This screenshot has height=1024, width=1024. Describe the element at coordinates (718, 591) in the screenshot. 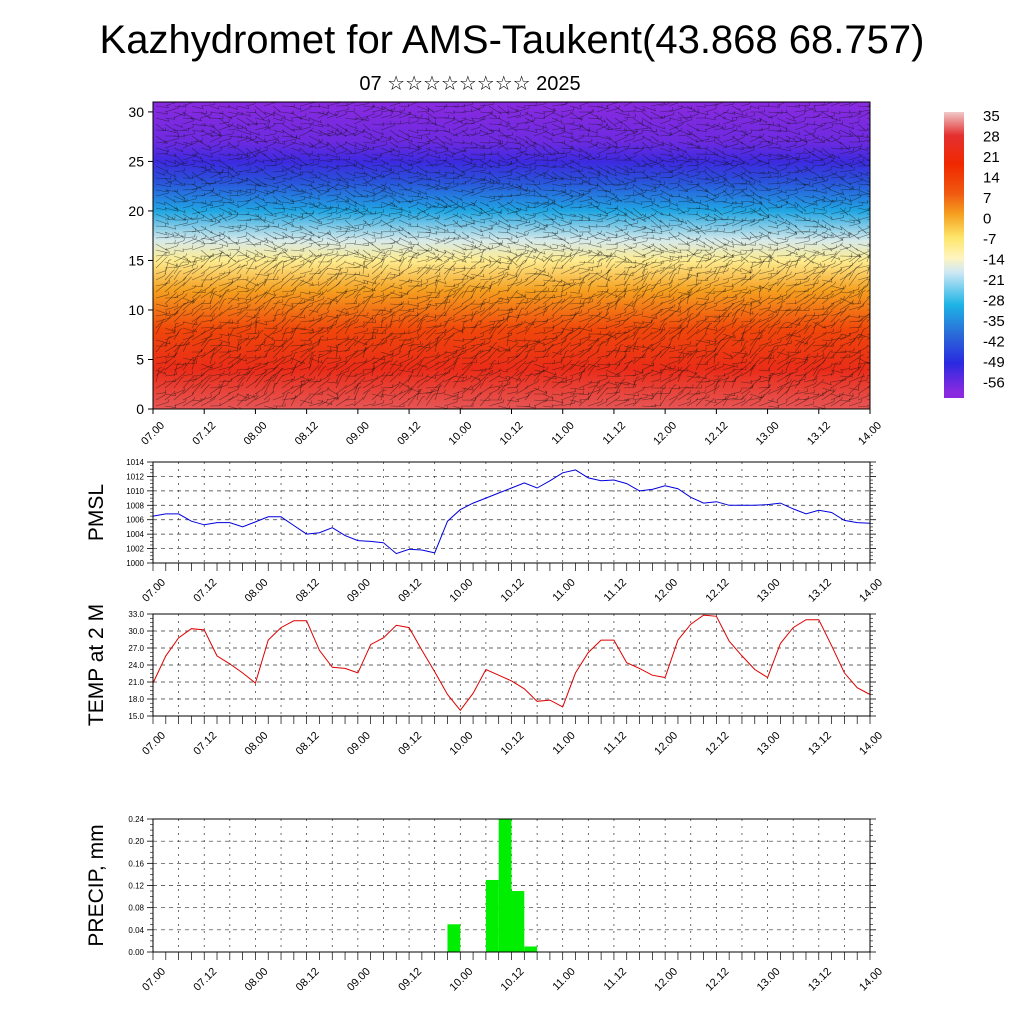

I see `x-tick-label: 12.12` at that location.